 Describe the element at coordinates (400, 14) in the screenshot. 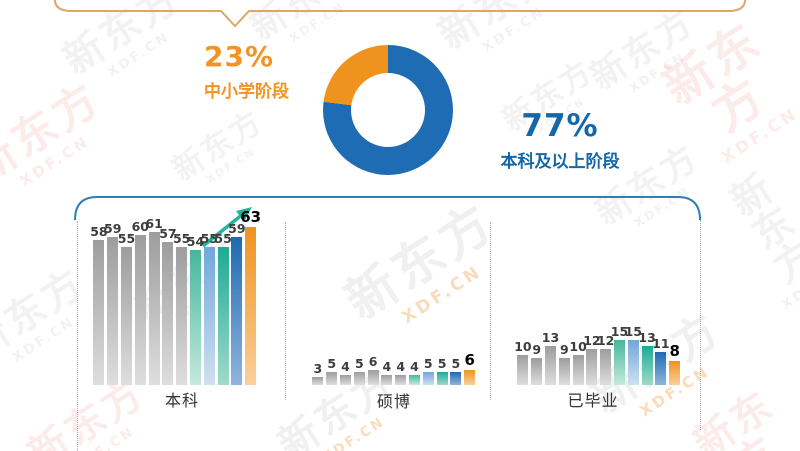

I see `top-callout-bracket` at that location.